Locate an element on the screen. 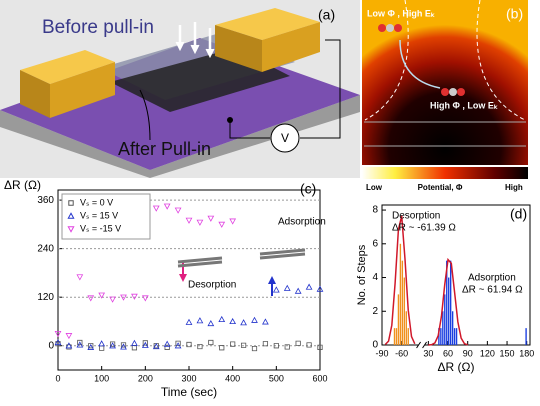  voltmeter-label: V is located at coordinates (285, 138).